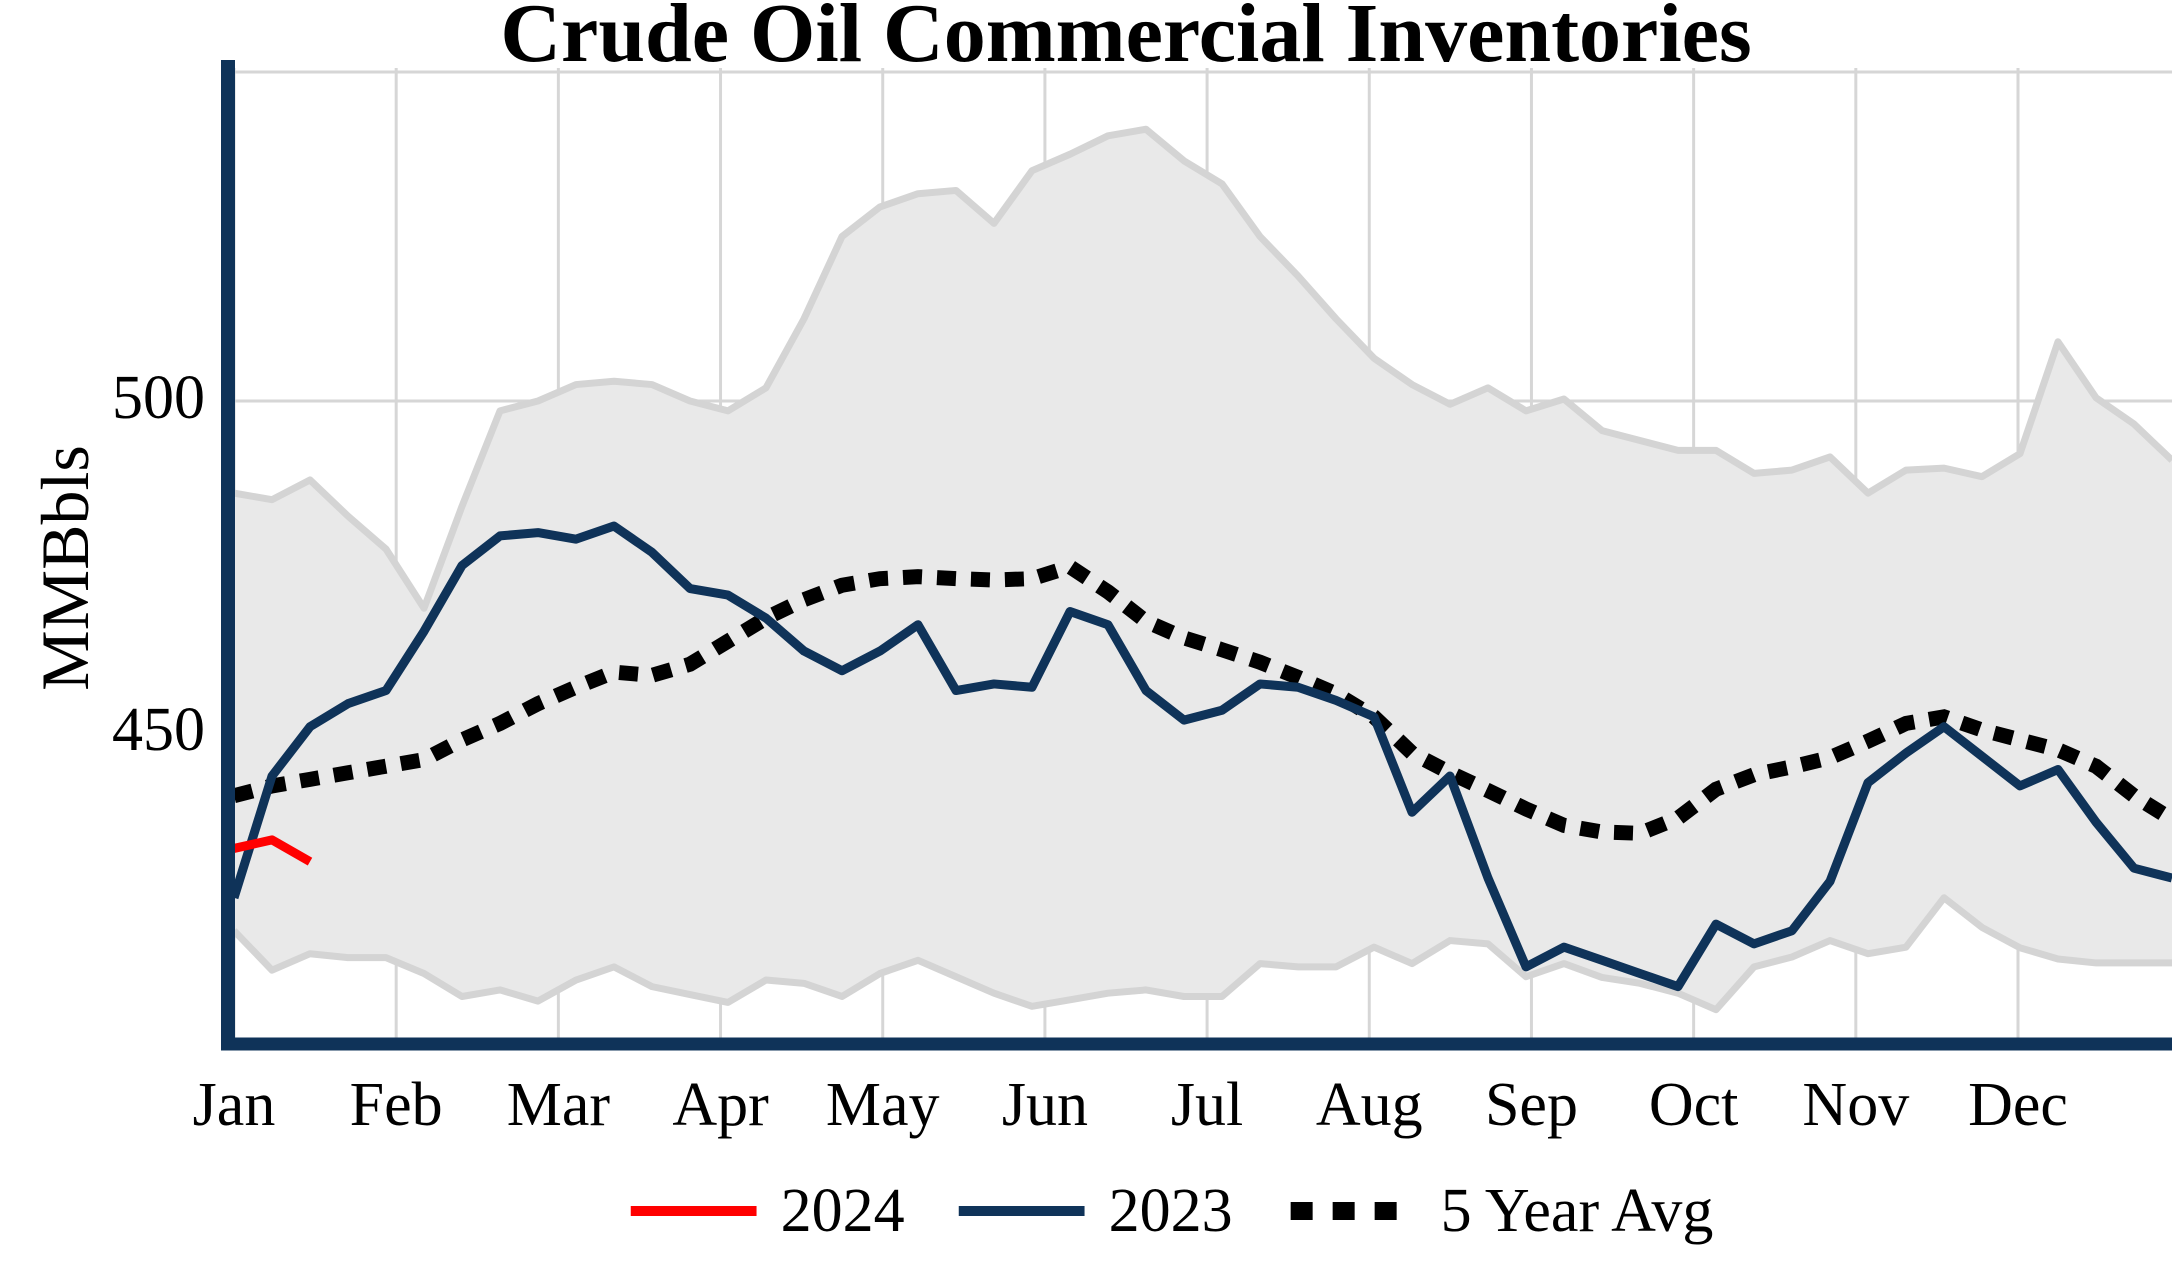 The image size is (2172, 1276). I want to click on x-tick-may: May, so click(882, 1105).